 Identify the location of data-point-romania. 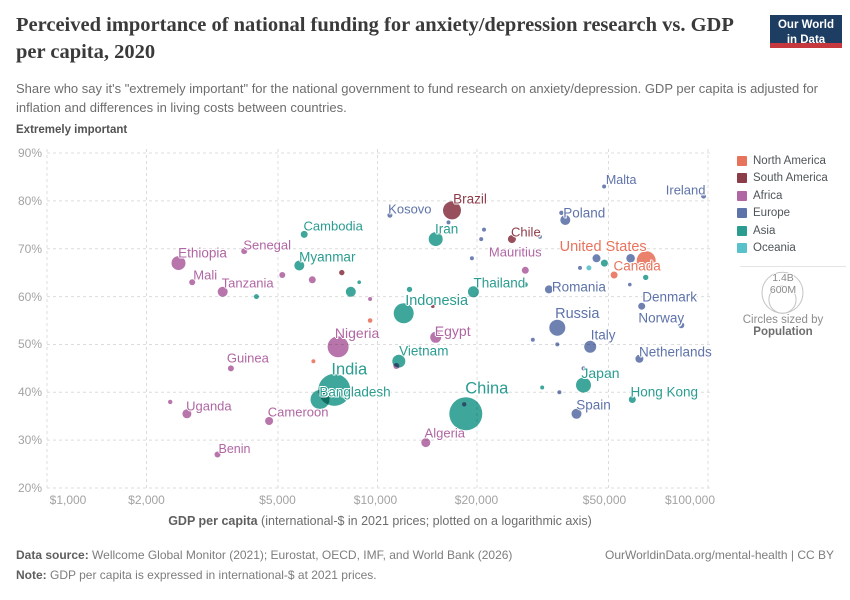
(548, 289).